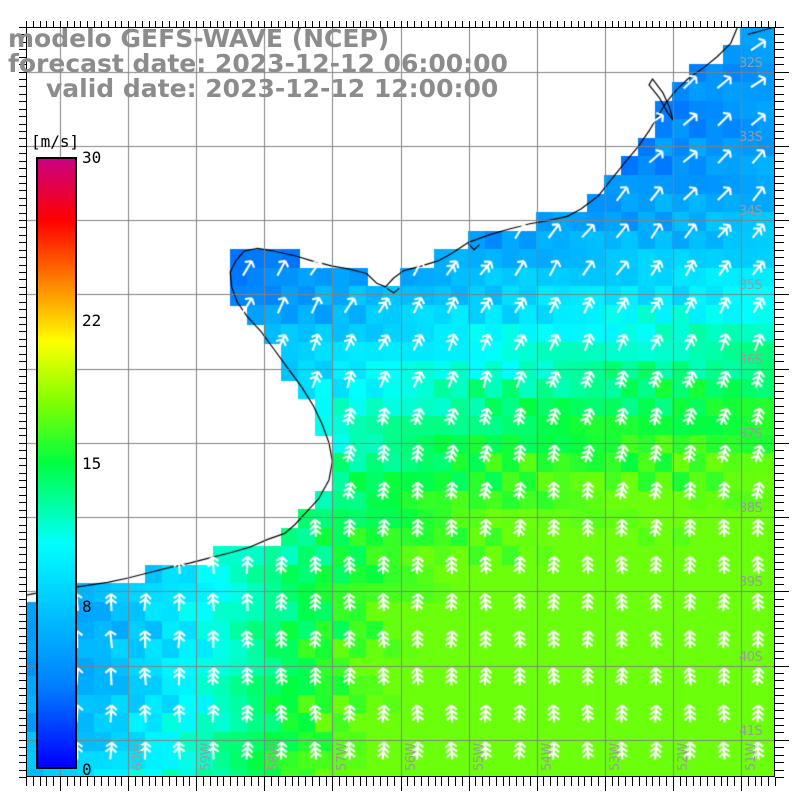 This screenshot has width=800, height=800. What do you see at coordinates (751, 212) in the screenshot?
I see `y-axis-label-34S: 34S` at bounding box center [751, 212].